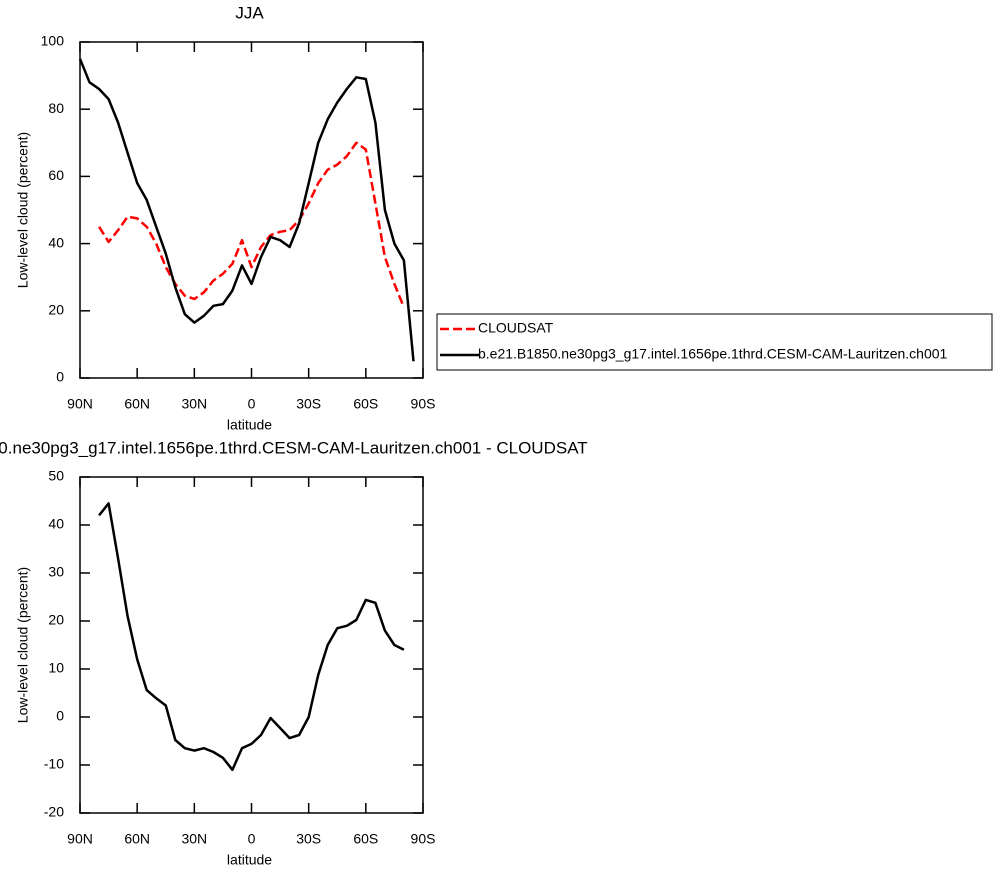  Describe the element at coordinates (516, 328) in the screenshot. I see `legend-label: CLOUDSAT` at that location.